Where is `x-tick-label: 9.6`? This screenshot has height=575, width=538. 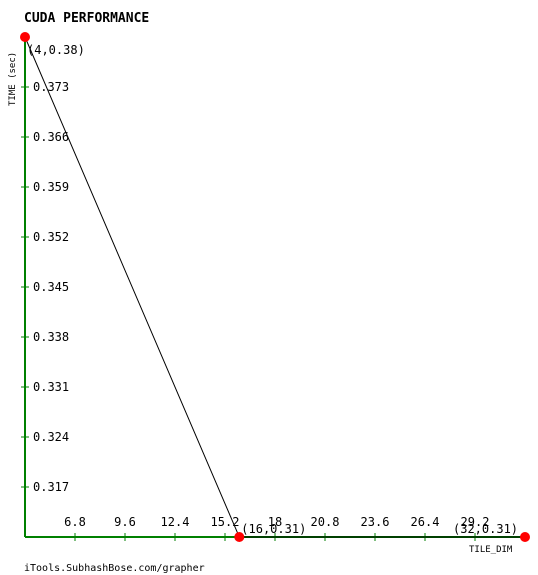 x-tick-label: 9.6 is located at coordinates (125, 522).